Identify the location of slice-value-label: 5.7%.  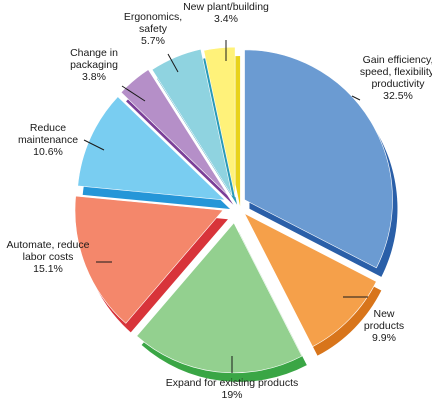
(153, 41).